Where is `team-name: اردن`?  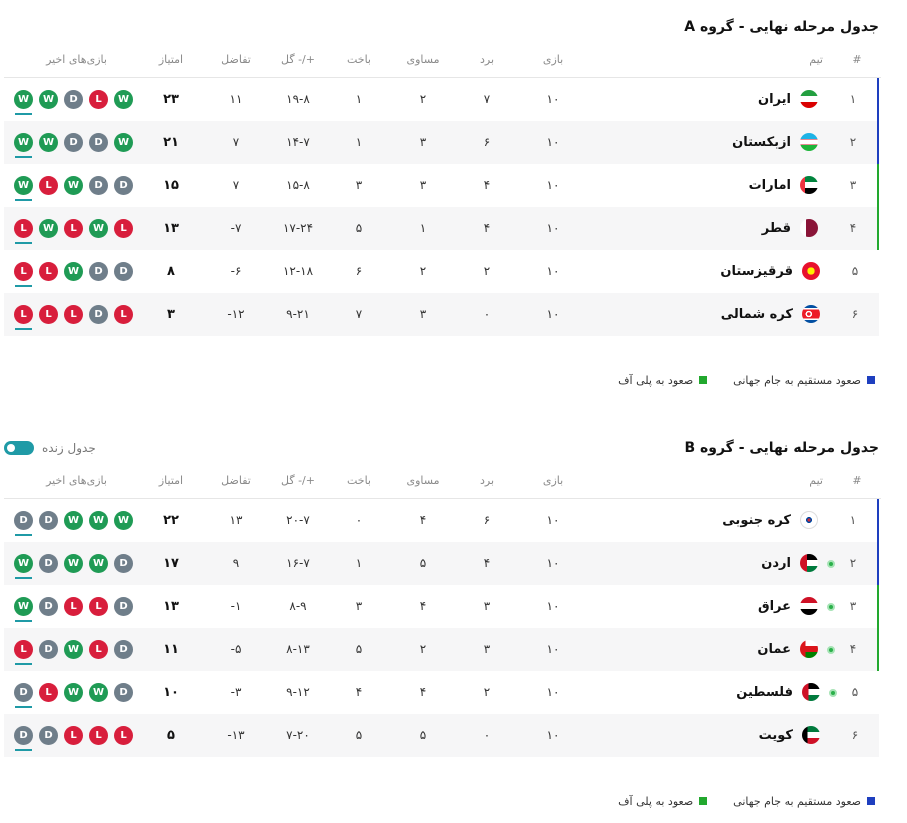
team-name: اردن is located at coordinates (776, 563).